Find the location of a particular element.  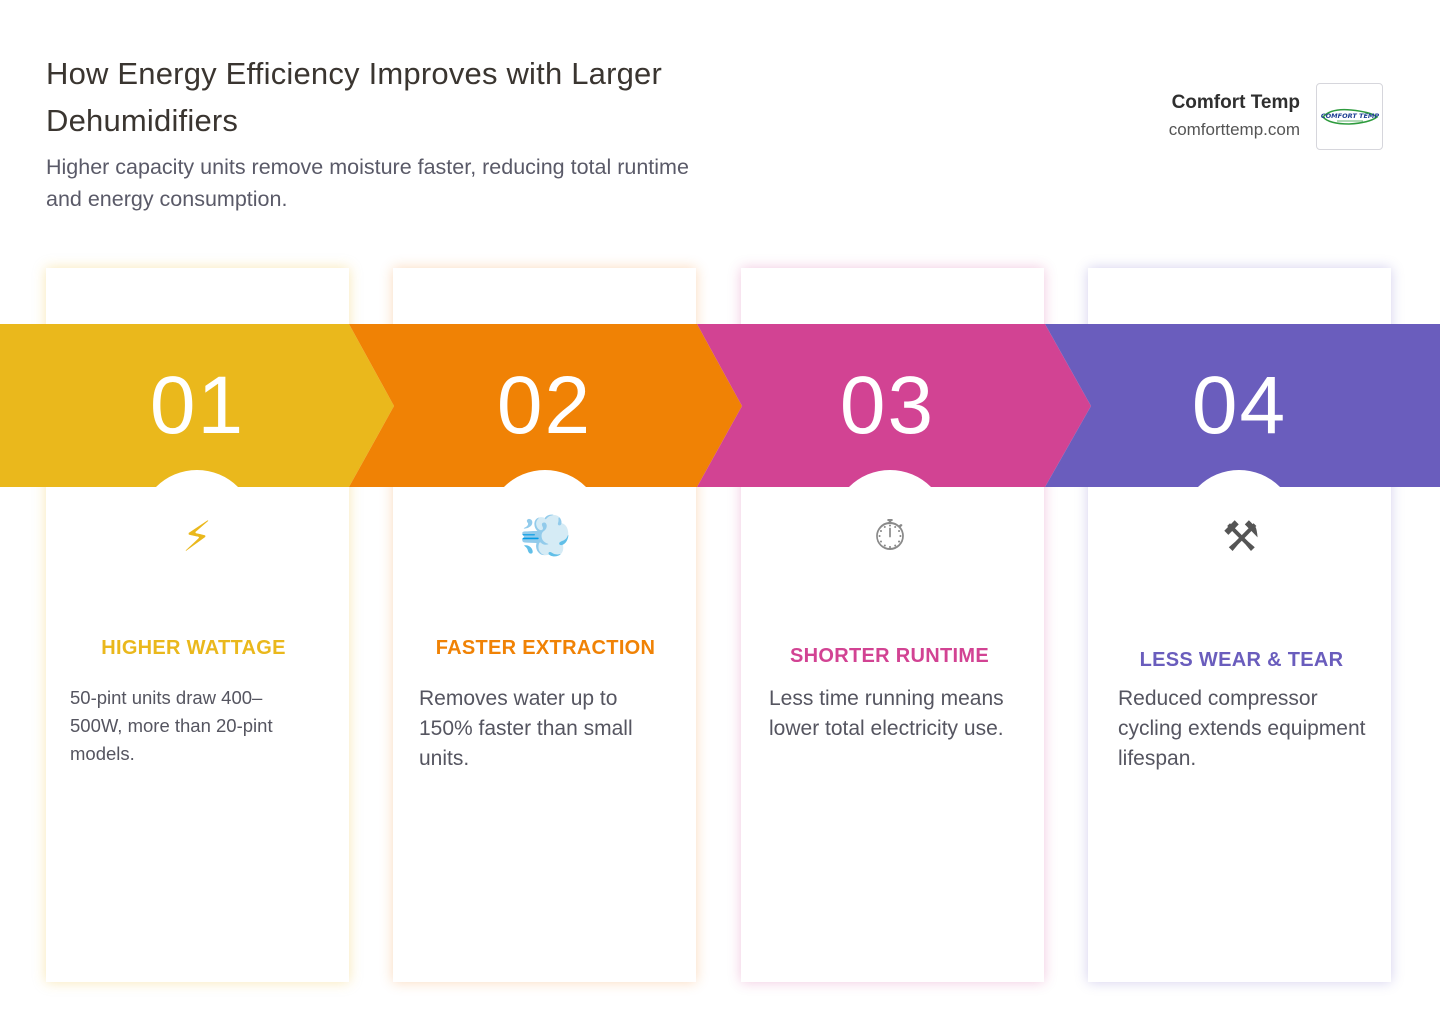

stopwatch-icon: ⏱ is located at coordinates (890, 535).